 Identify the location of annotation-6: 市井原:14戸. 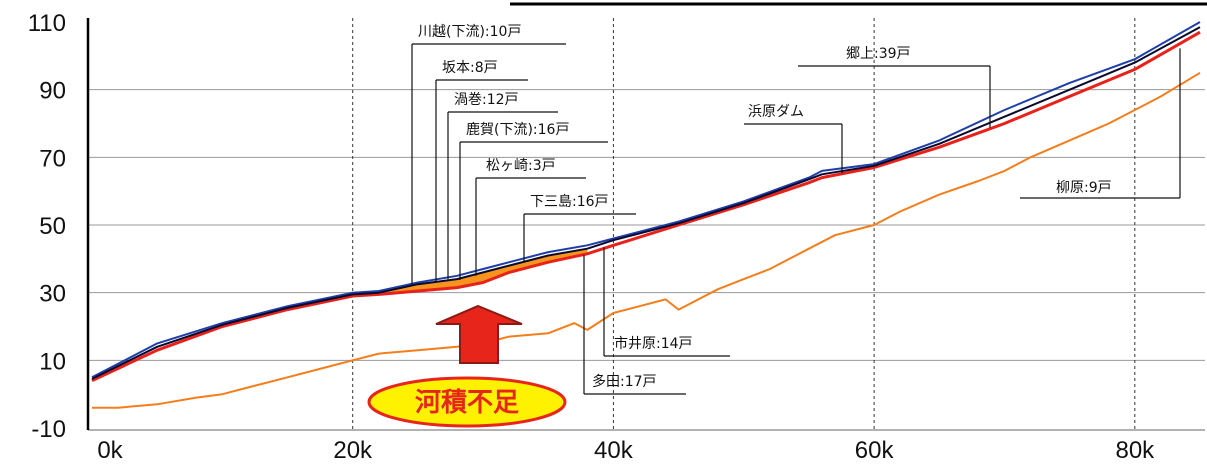
(666, 302).